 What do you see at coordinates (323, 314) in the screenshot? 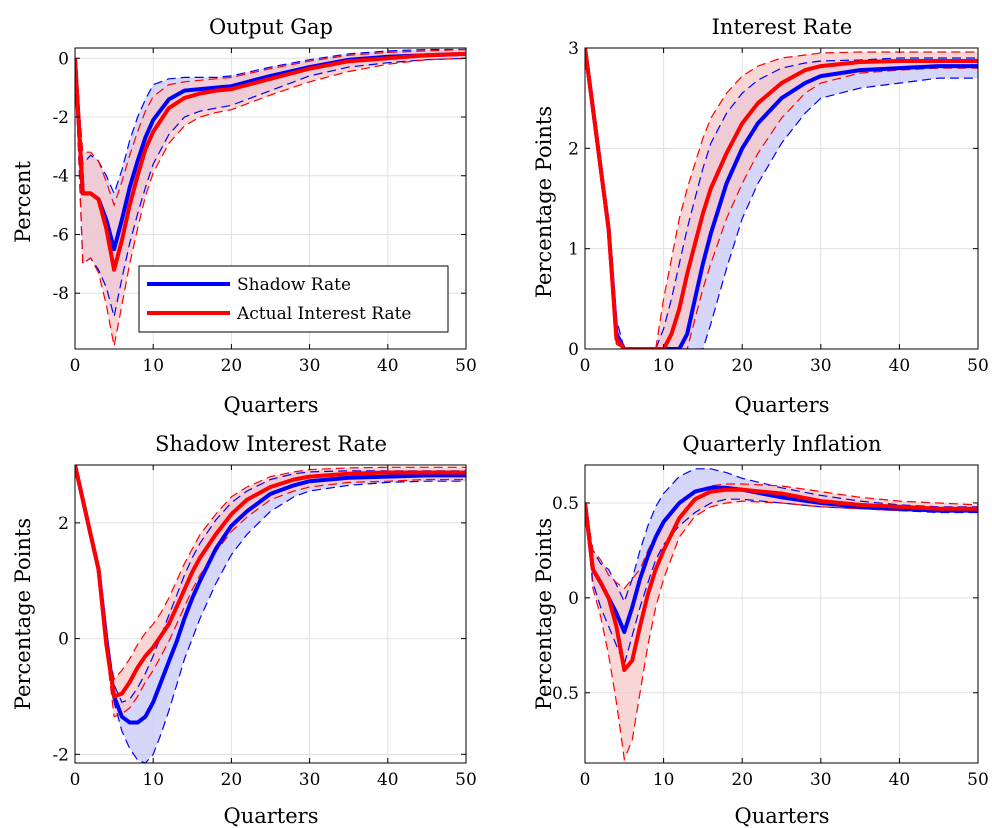
I see `legend-label-actual: Actual Interest Rate` at bounding box center [323, 314].